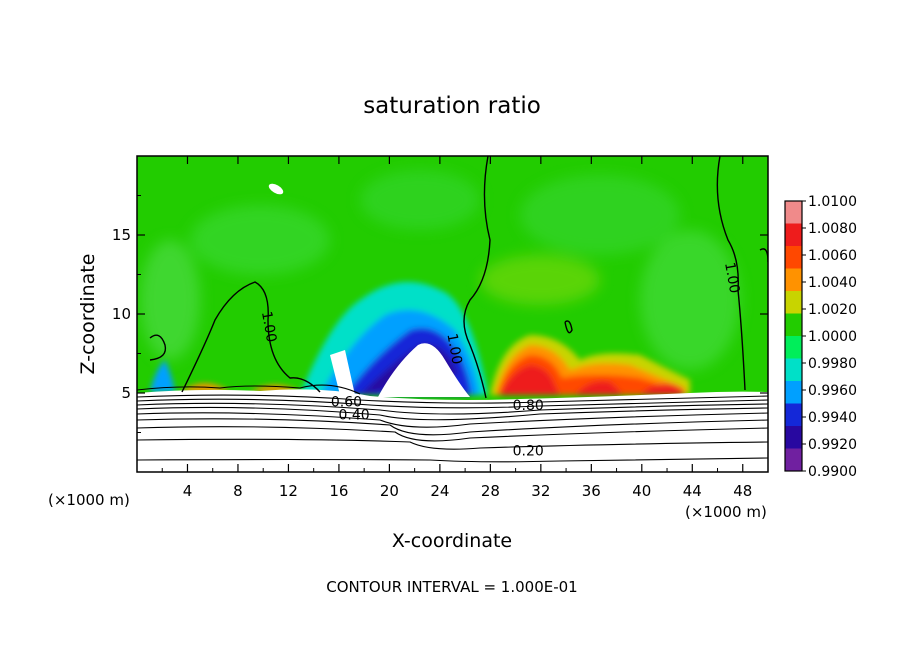 The image size is (904, 654). I want to click on x-axis-label: X-coordinate, so click(452, 541).